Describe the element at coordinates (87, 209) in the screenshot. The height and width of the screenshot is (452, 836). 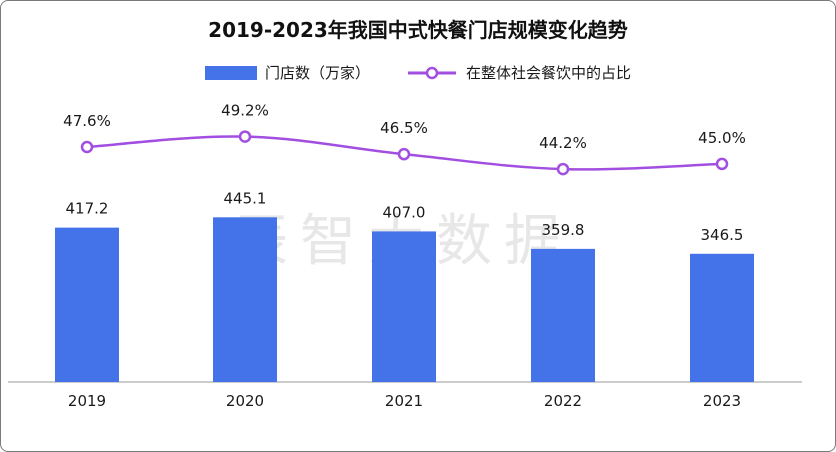
I see `bar-value-label-2019: 417.2` at that location.